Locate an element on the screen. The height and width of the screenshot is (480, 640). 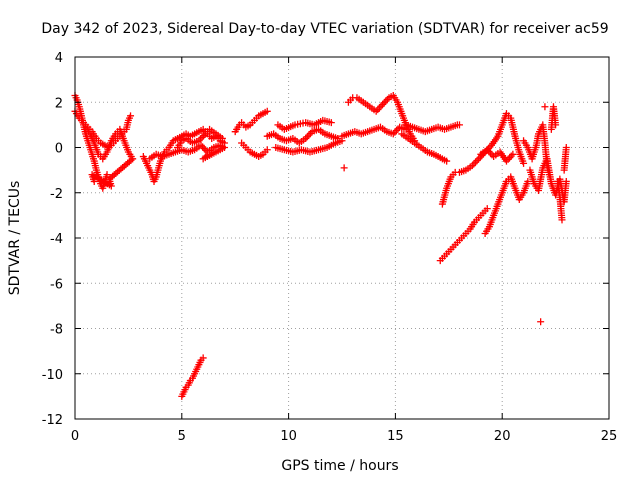
x-tick-label: 15 is located at coordinates (395, 436).